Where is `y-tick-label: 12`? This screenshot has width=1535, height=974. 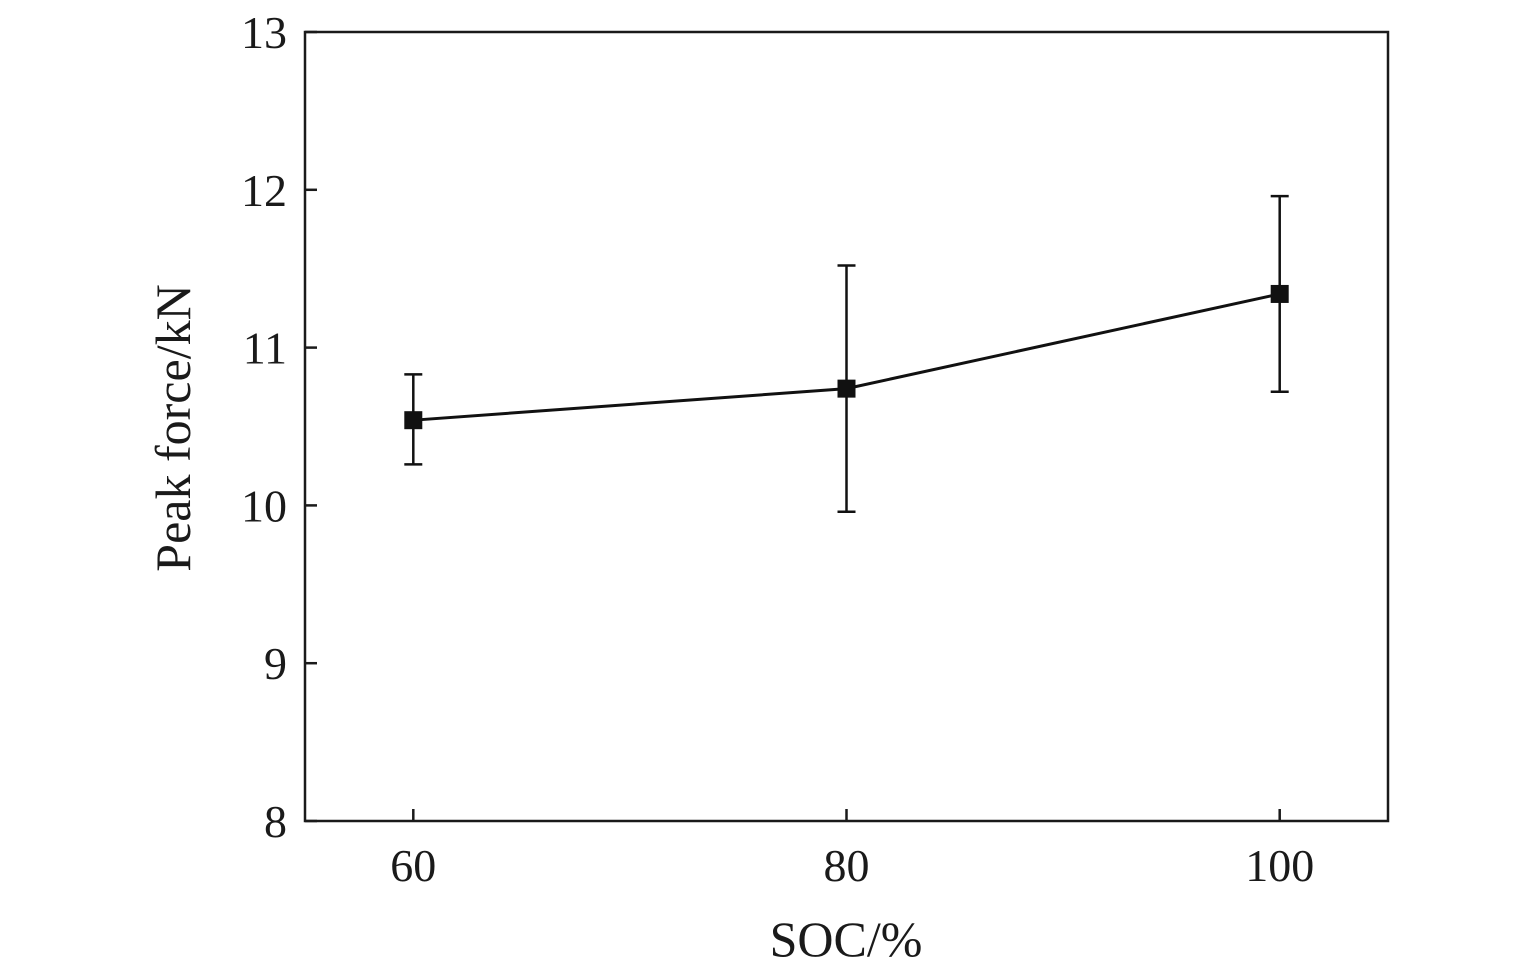 y-tick-label: 12 is located at coordinates (264, 190).